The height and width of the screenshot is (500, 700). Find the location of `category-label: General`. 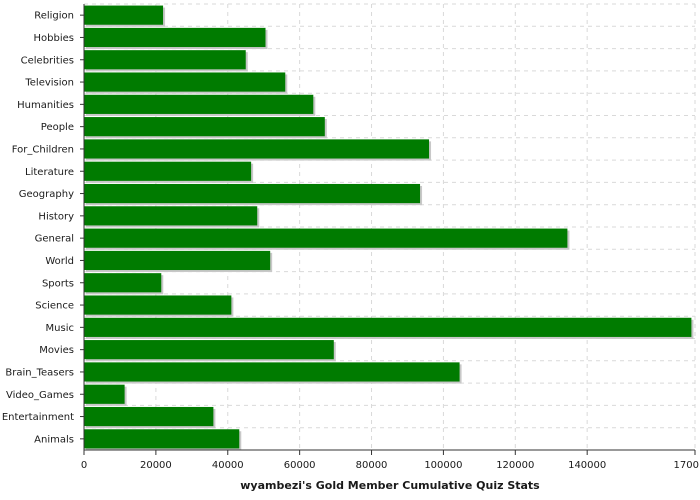

category-label: General is located at coordinates (54, 239).